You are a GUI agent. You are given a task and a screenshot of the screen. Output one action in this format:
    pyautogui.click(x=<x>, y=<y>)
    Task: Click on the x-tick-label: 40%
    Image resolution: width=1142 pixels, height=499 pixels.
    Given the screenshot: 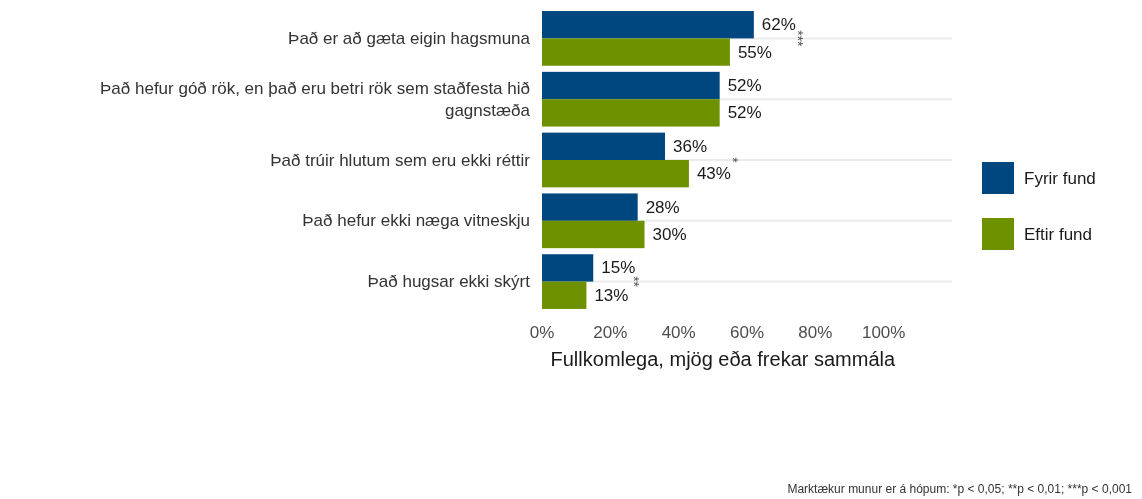 What is the action you would take?
    pyautogui.click(x=678, y=332)
    